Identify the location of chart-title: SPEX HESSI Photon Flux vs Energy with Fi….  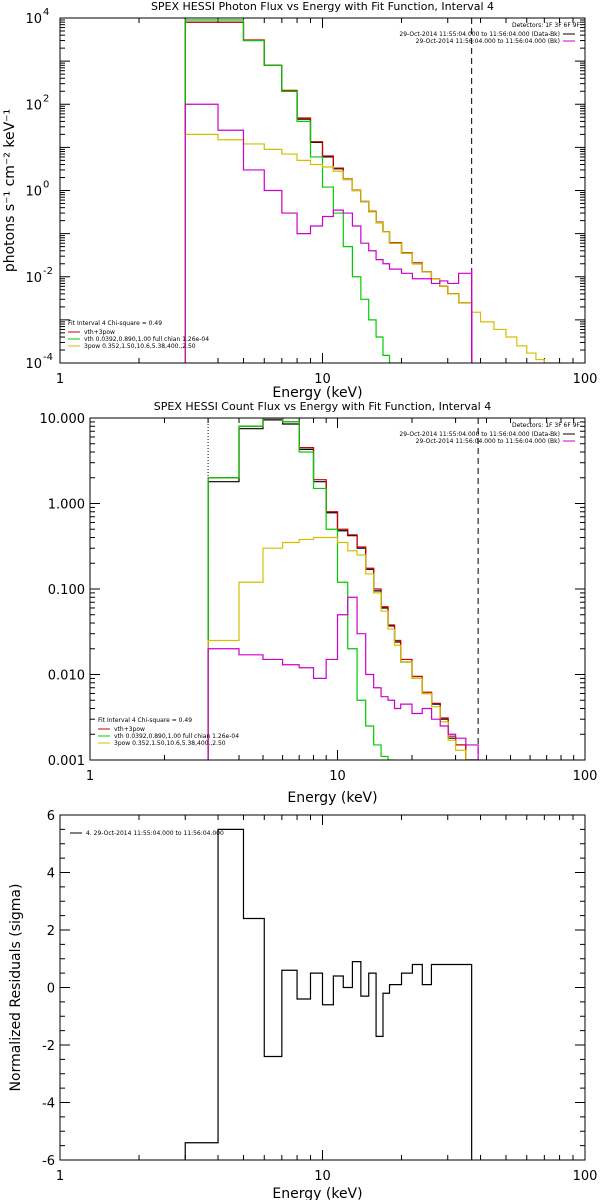
(322, 6).